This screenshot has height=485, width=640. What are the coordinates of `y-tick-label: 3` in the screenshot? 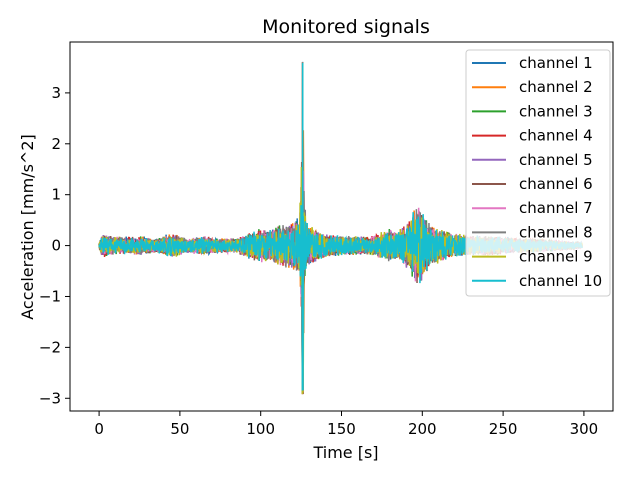 It's located at (56, 93).